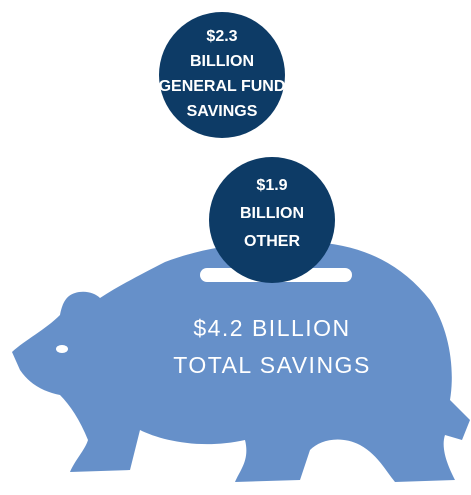 This screenshot has height=495, width=471. I want to click on total-amount: $4.2 BILLION, so click(271, 328).